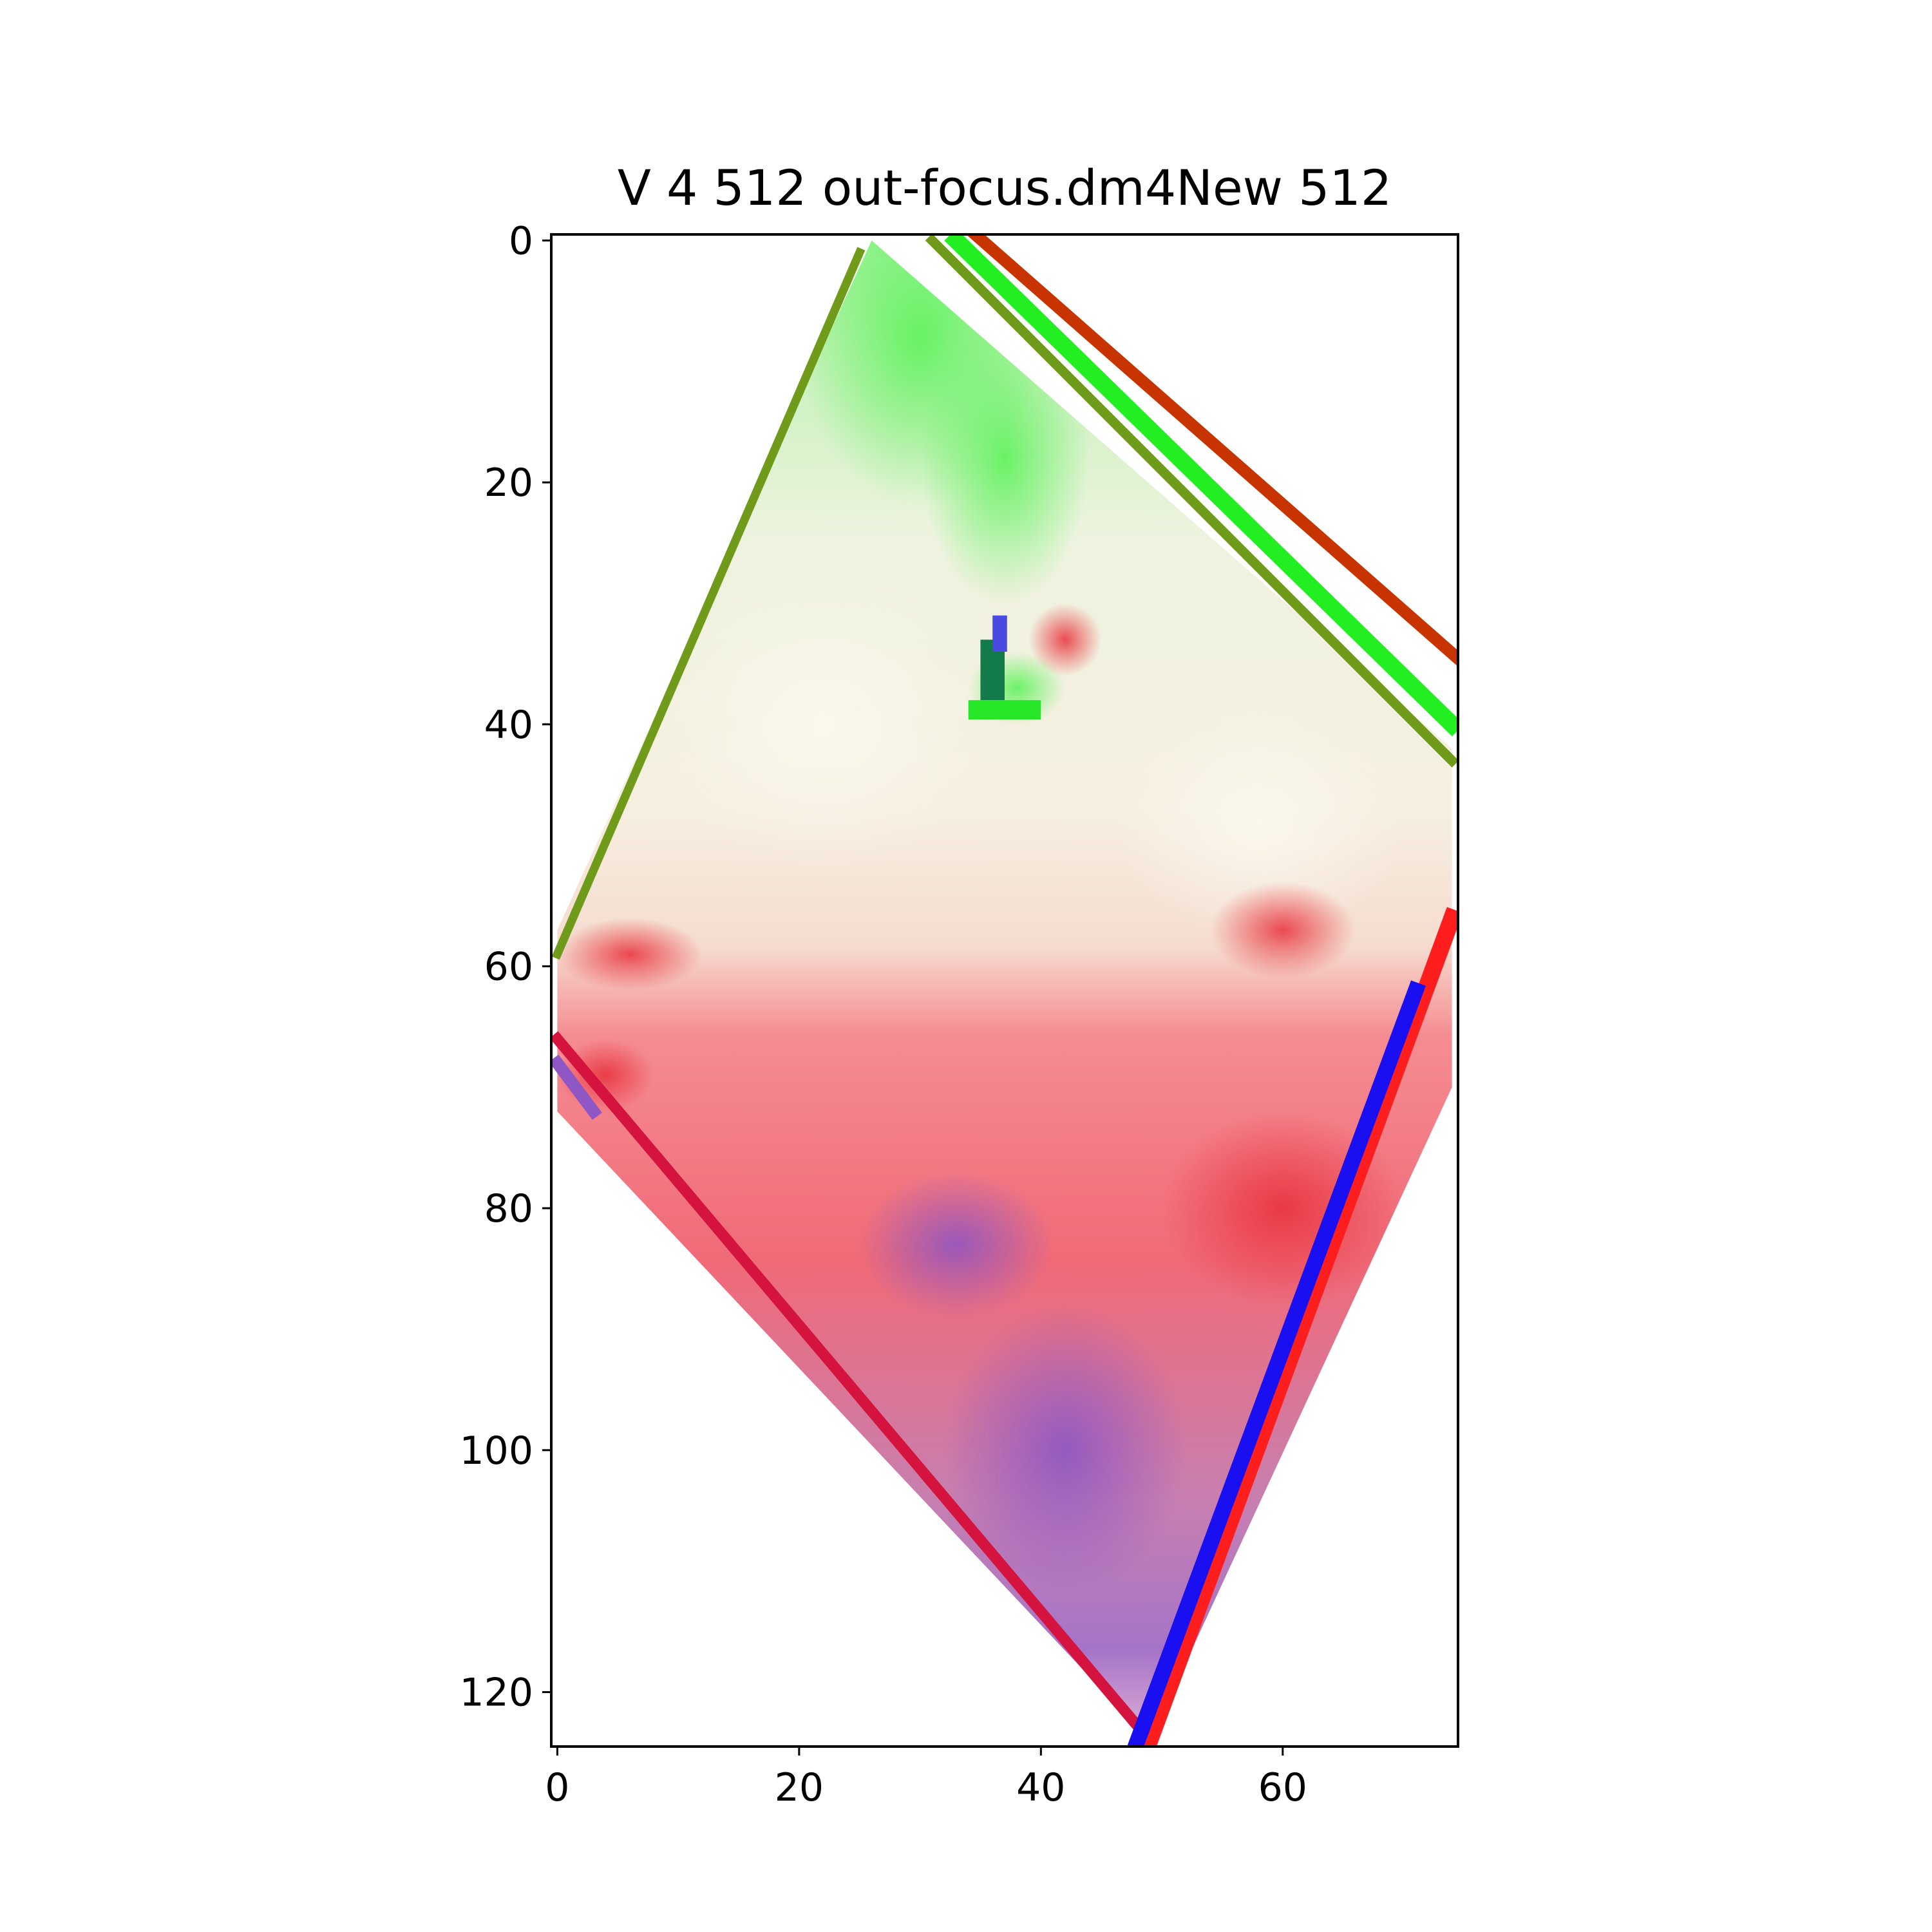  I want to click on edge-blue-stripe, so click(1276, 1364).